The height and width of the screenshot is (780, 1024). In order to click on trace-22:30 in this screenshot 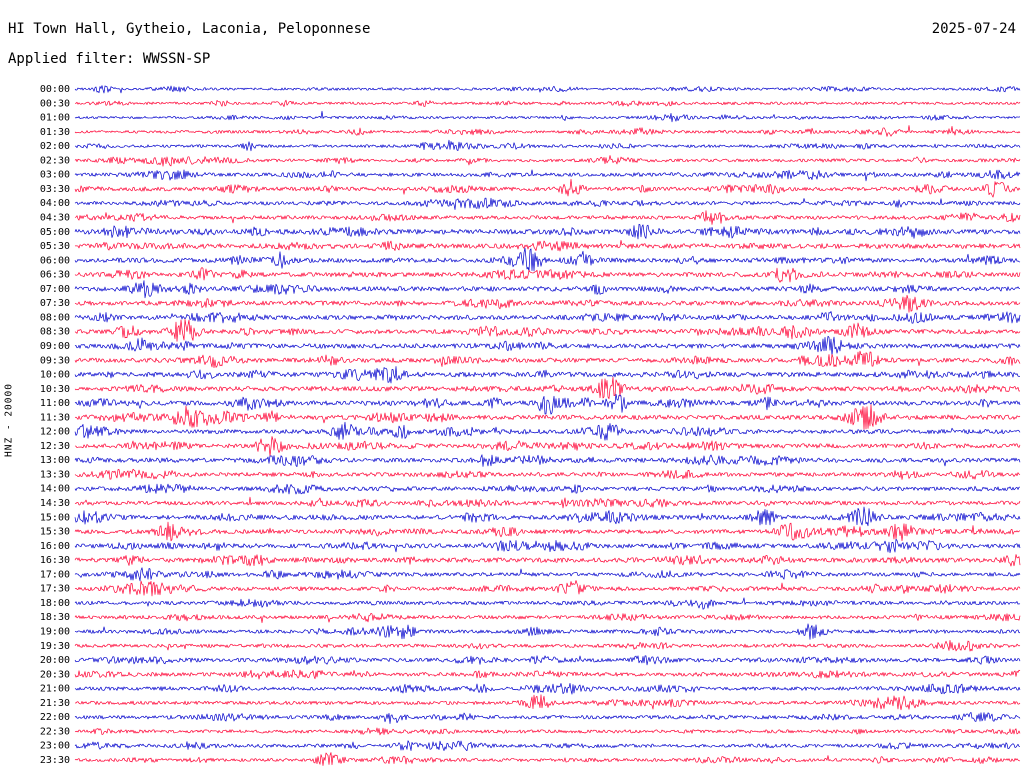, I will do `click(547, 731)`.